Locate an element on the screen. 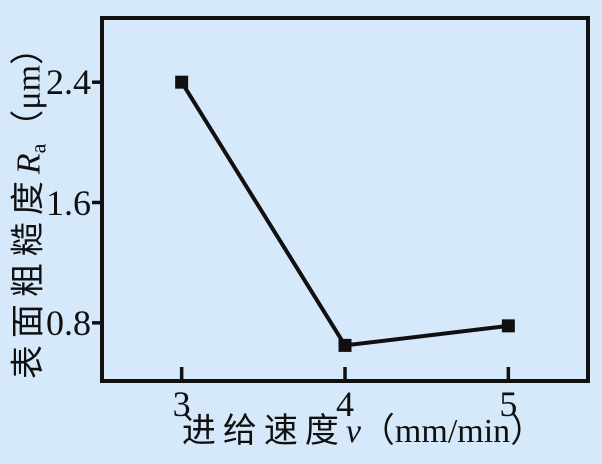 This screenshot has width=602, height=464. y-tick-label: 0.8 is located at coordinates (68, 322).